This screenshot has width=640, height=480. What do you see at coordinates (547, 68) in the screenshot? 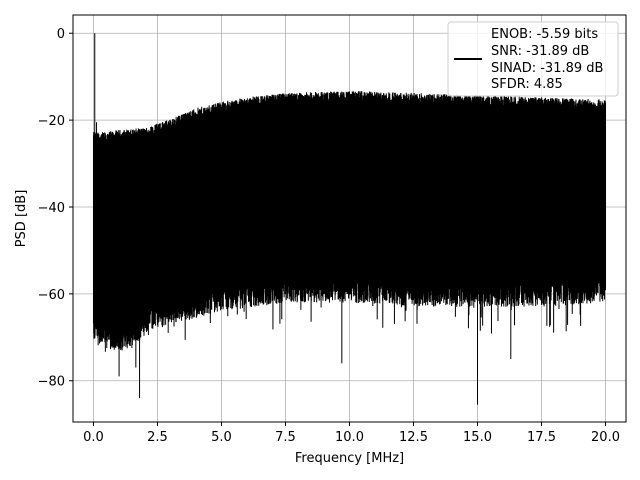
I see `legend-entry-sinad: SINAD: -31.89 dB` at bounding box center [547, 68].